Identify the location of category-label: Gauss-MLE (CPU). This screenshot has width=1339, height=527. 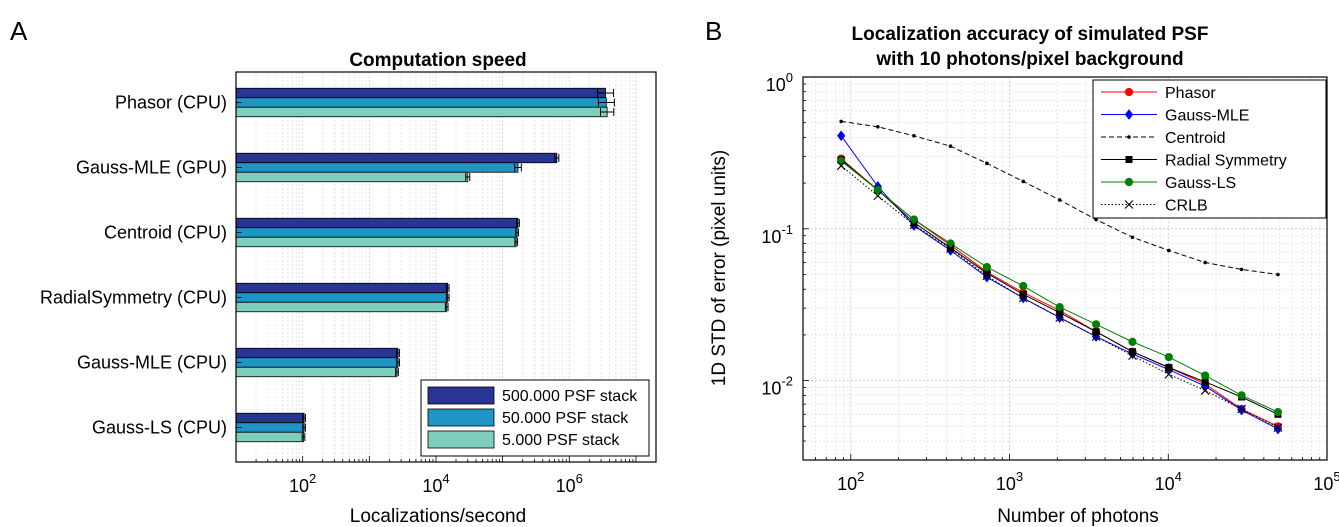
(152, 363).